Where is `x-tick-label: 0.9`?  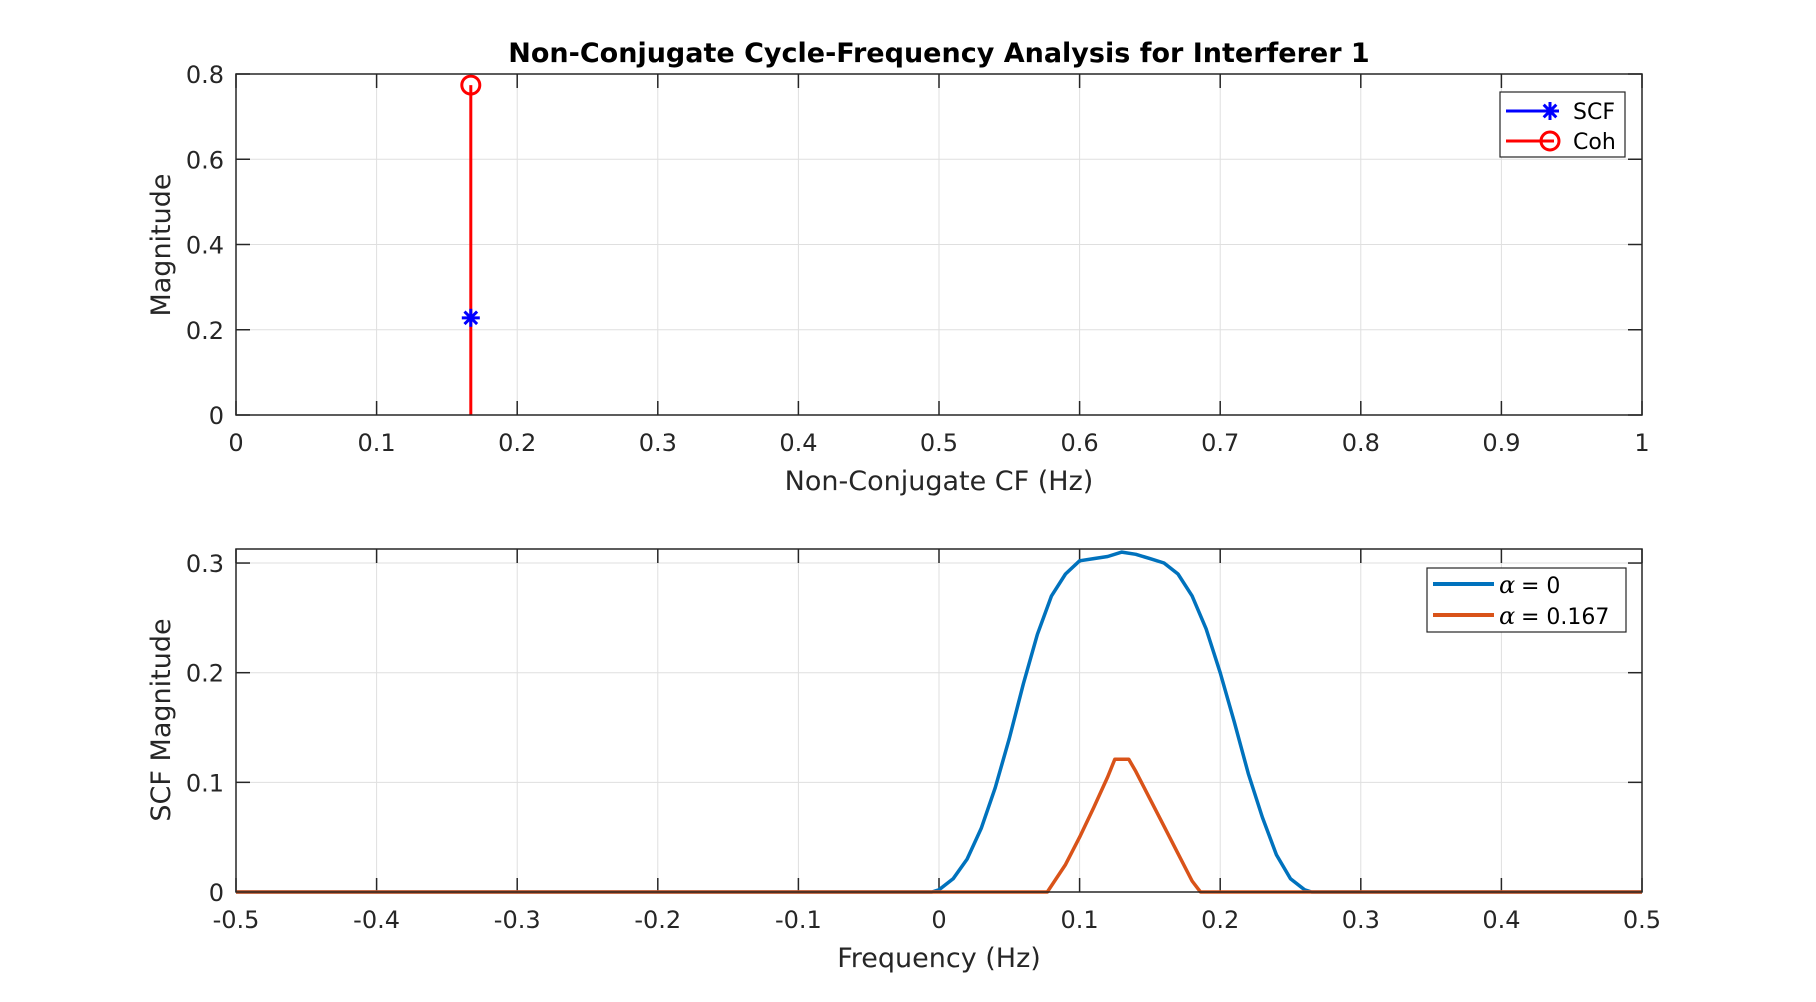
x-tick-label: 0.9 is located at coordinates (1501, 443).